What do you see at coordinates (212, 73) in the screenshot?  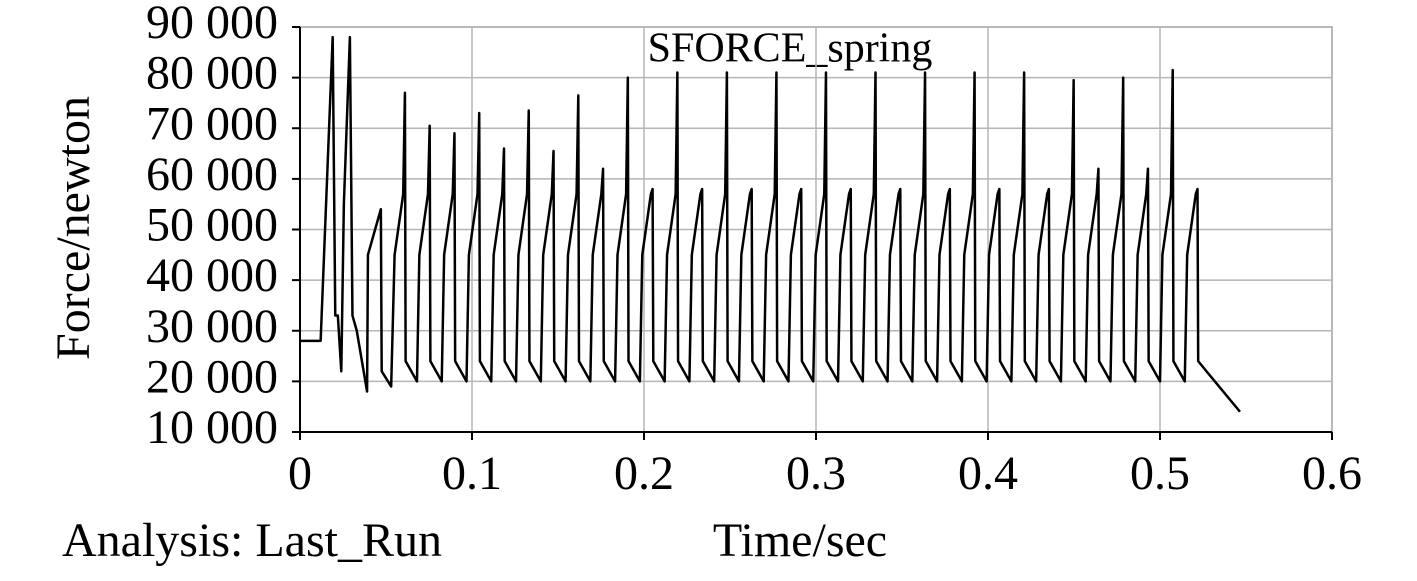 I see `y-tick-label: 80 000` at bounding box center [212, 73].